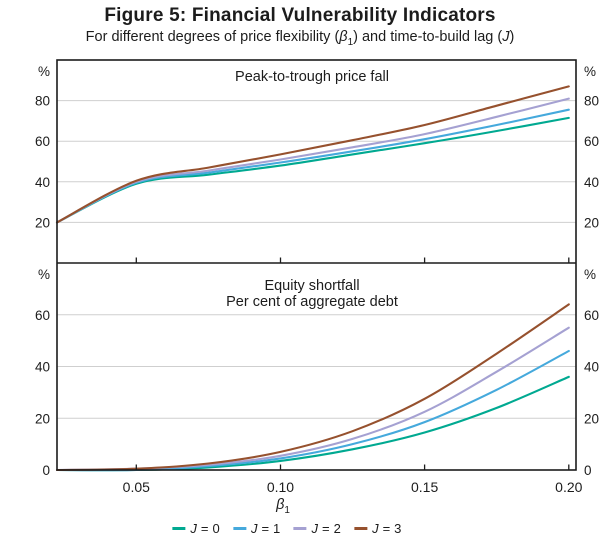 The width and height of the screenshot is (600, 539). What do you see at coordinates (568, 487) in the screenshot?
I see `x-tick-label: 0.20` at bounding box center [568, 487].